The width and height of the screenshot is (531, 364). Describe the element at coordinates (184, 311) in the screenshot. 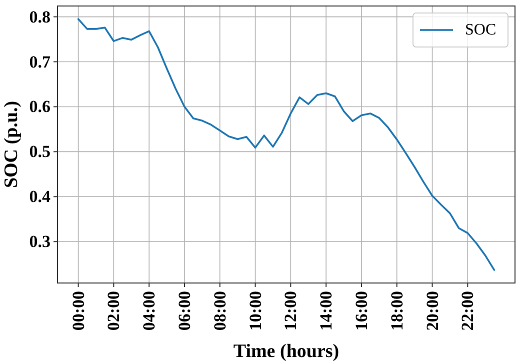

I see `x-tick-label: 06:00` at that location.